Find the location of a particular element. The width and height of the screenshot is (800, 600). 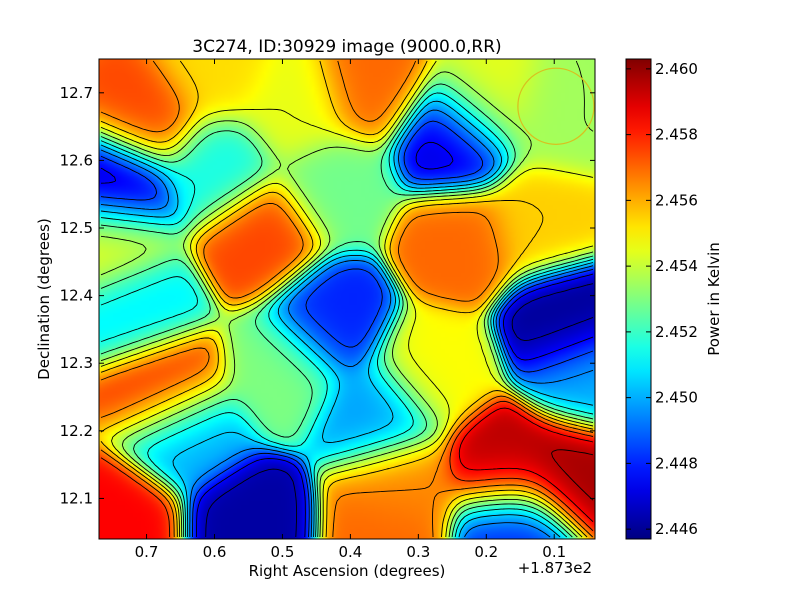

y-tick-label: 12.3 is located at coordinates (76, 363).